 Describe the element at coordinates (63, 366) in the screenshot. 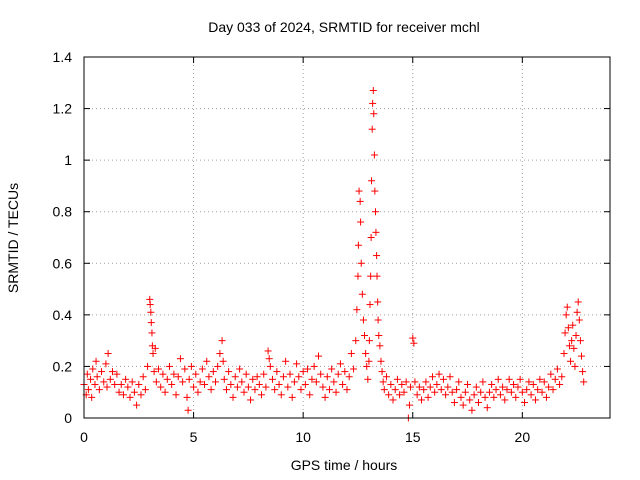

I see `y-tick-label: 0.2` at that location.